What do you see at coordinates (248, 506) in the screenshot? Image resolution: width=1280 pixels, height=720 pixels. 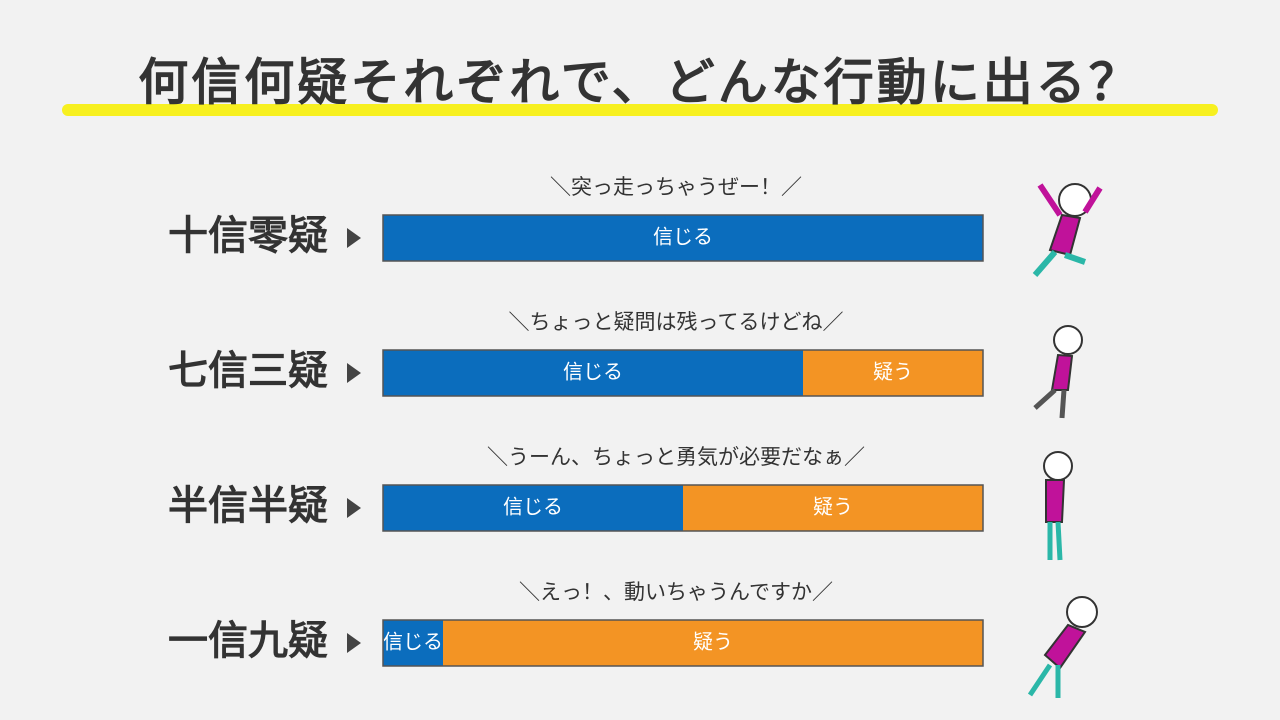 I see `category-label: 半信半疑` at bounding box center [248, 506].